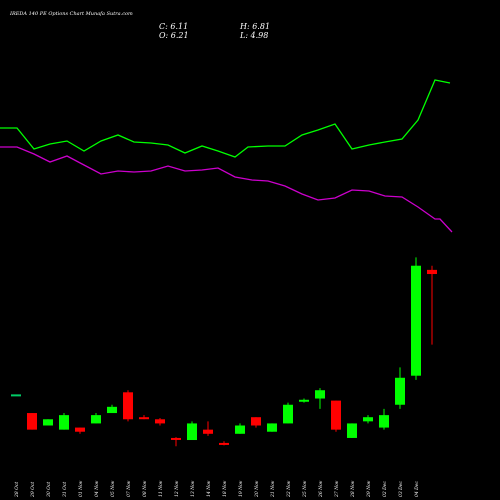 The image size is (500, 500). I want to click on low-readout: L: 4.98, so click(253, 35).